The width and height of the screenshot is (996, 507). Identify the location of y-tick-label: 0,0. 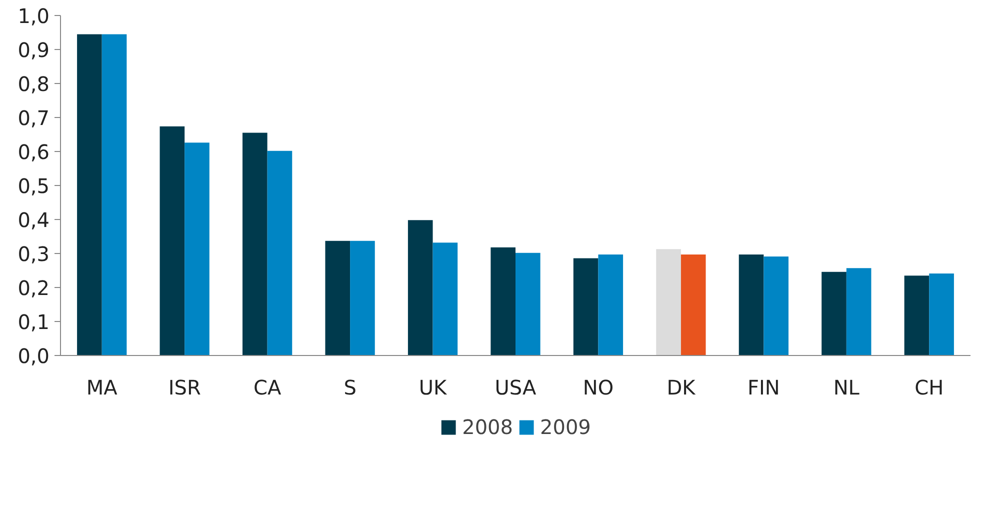
(34, 356).